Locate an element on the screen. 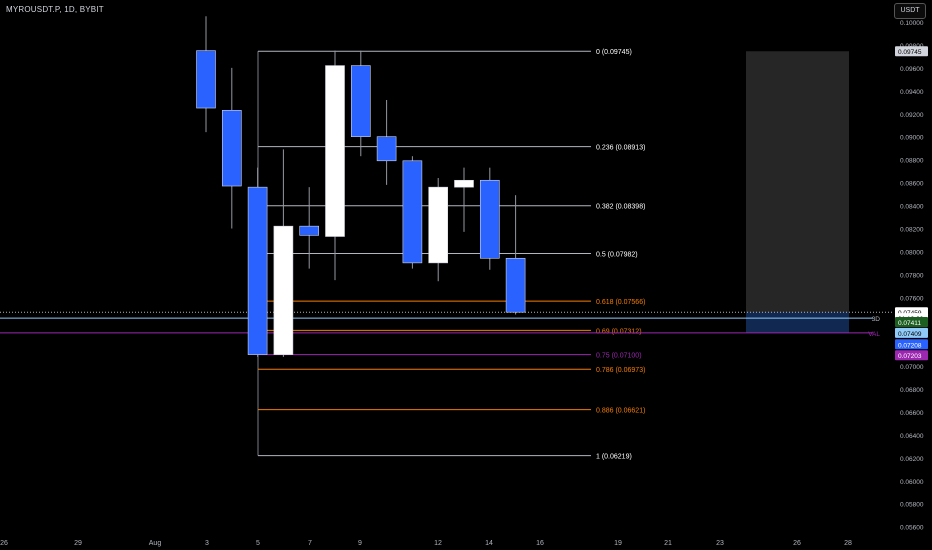  currency-button: USDT is located at coordinates (910, 11).